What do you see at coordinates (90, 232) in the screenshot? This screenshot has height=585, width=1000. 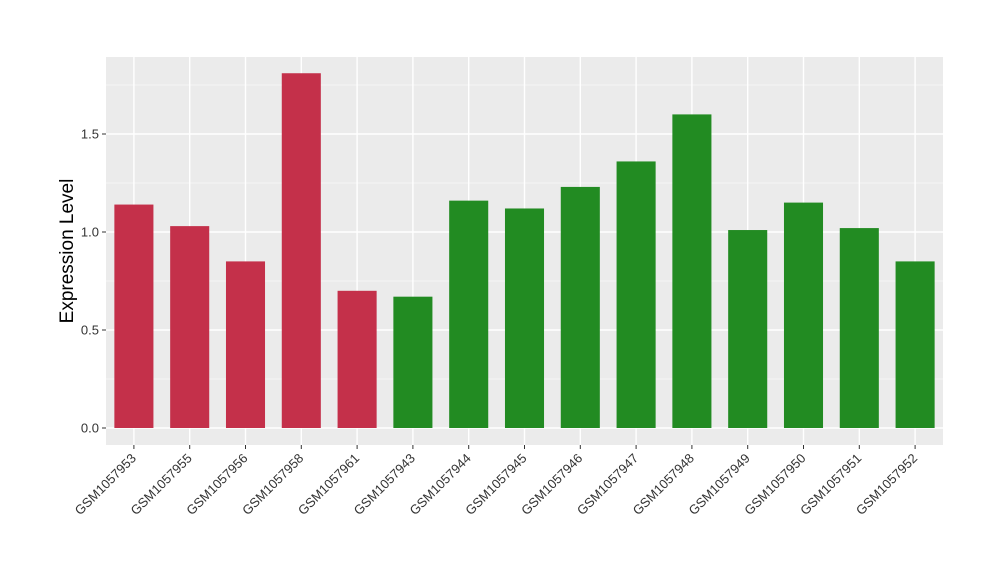 I see `y-tick-label: 1.0` at bounding box center [90, 232].